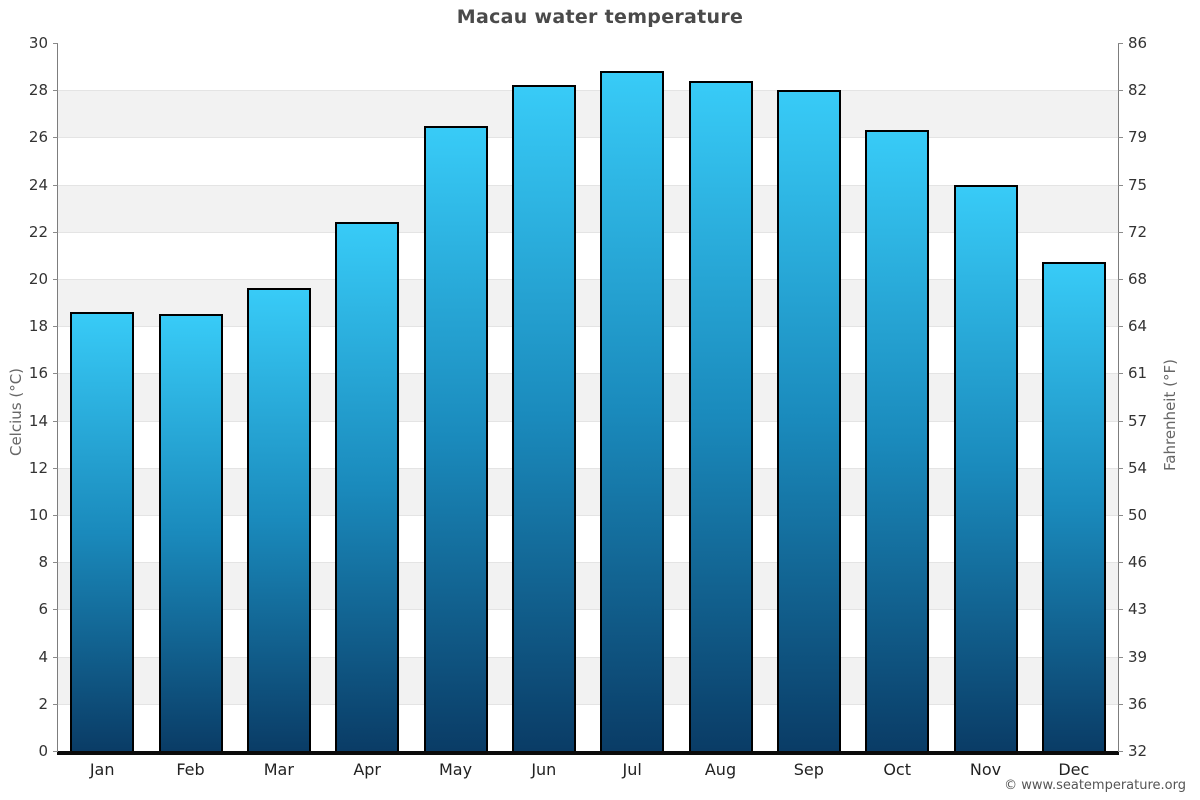 The width and height of the screenshot is (1200, 800). What do you see at coordinates (43, 656) in the screenshot?
I see `y-tick-label-celsius: 4` at bounding box center [43, 656].